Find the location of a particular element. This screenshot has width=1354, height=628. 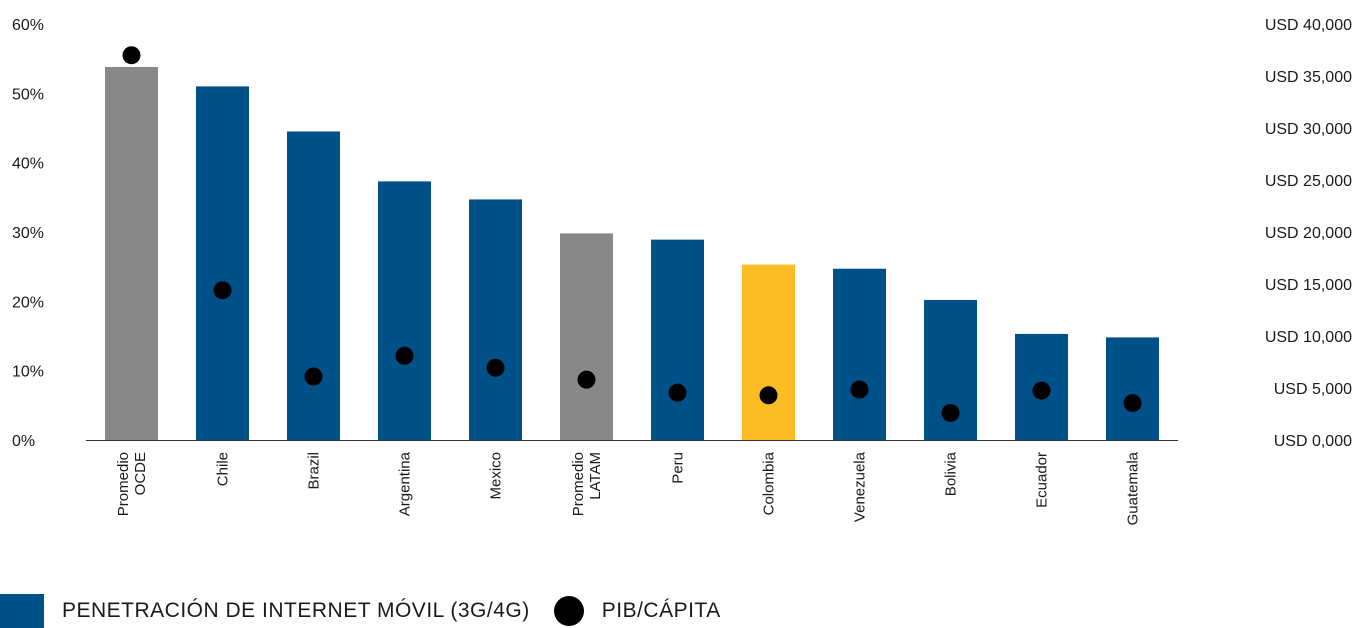

legend-dot-label: PIB/CÁPITA is located at coordinates (661, 610).